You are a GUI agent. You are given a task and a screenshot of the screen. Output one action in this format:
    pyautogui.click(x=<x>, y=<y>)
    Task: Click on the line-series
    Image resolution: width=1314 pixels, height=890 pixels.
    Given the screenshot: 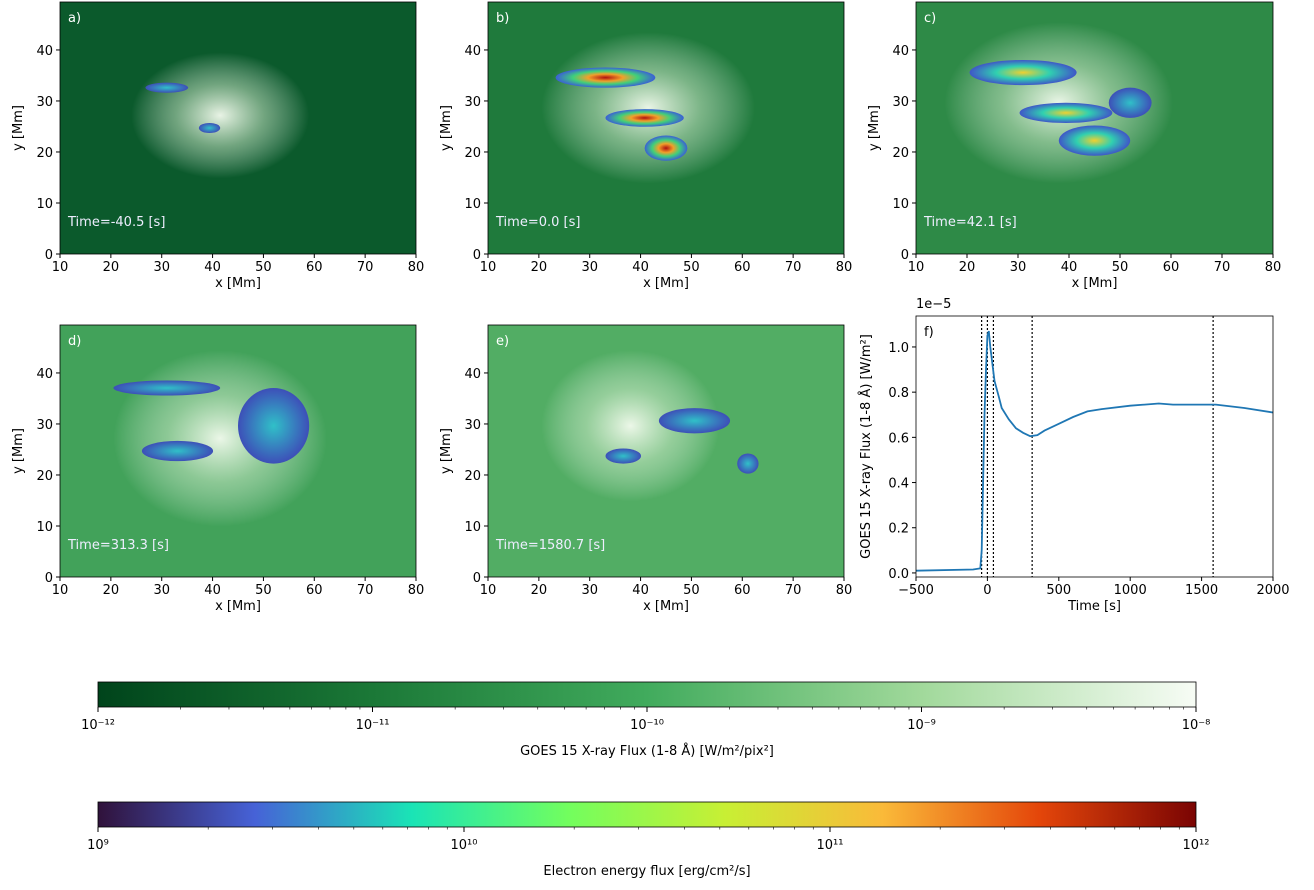 What is the action you would take?
    pyautogui.click(x=1094, y=451)
    